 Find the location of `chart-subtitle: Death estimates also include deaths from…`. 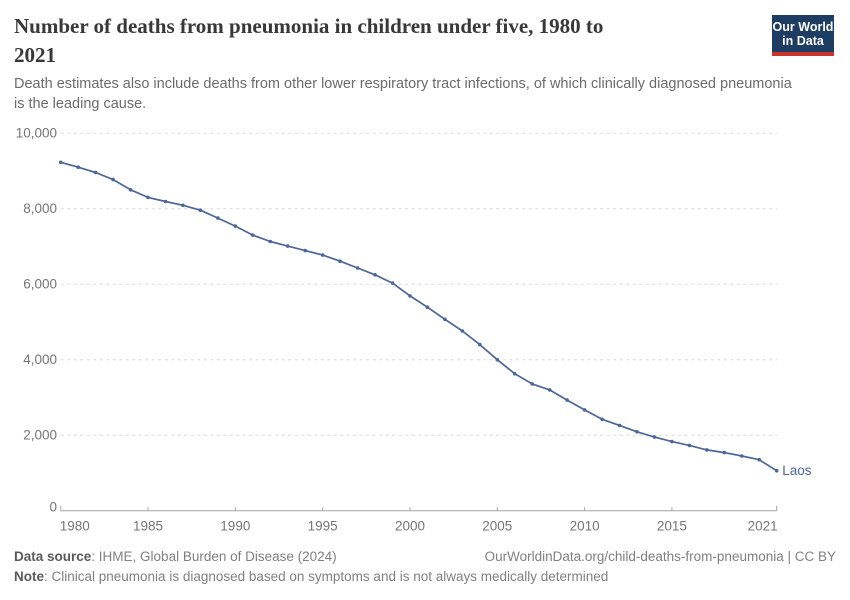

chart-subtitle: Death estimates also include deaths from… is located at coordinates (403, 94).